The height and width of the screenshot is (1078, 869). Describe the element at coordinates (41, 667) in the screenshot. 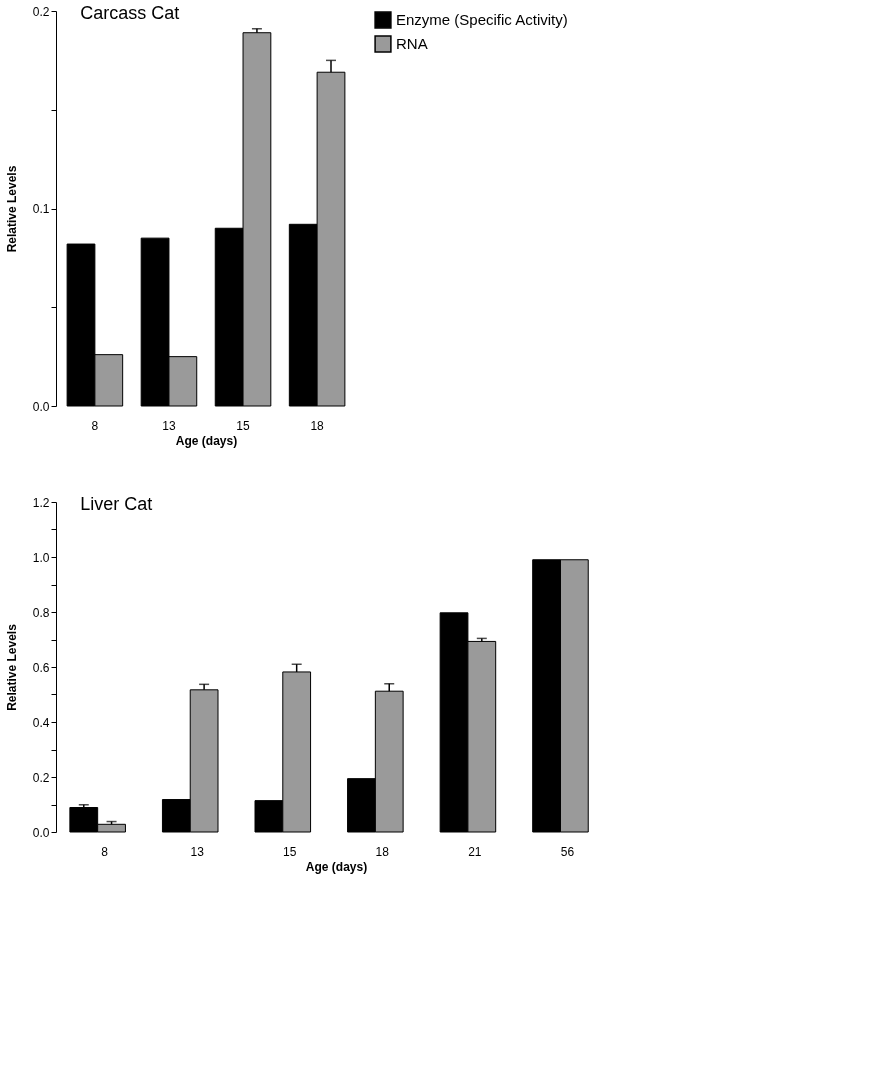

I see `y-tick-label: 0.6` at that location.